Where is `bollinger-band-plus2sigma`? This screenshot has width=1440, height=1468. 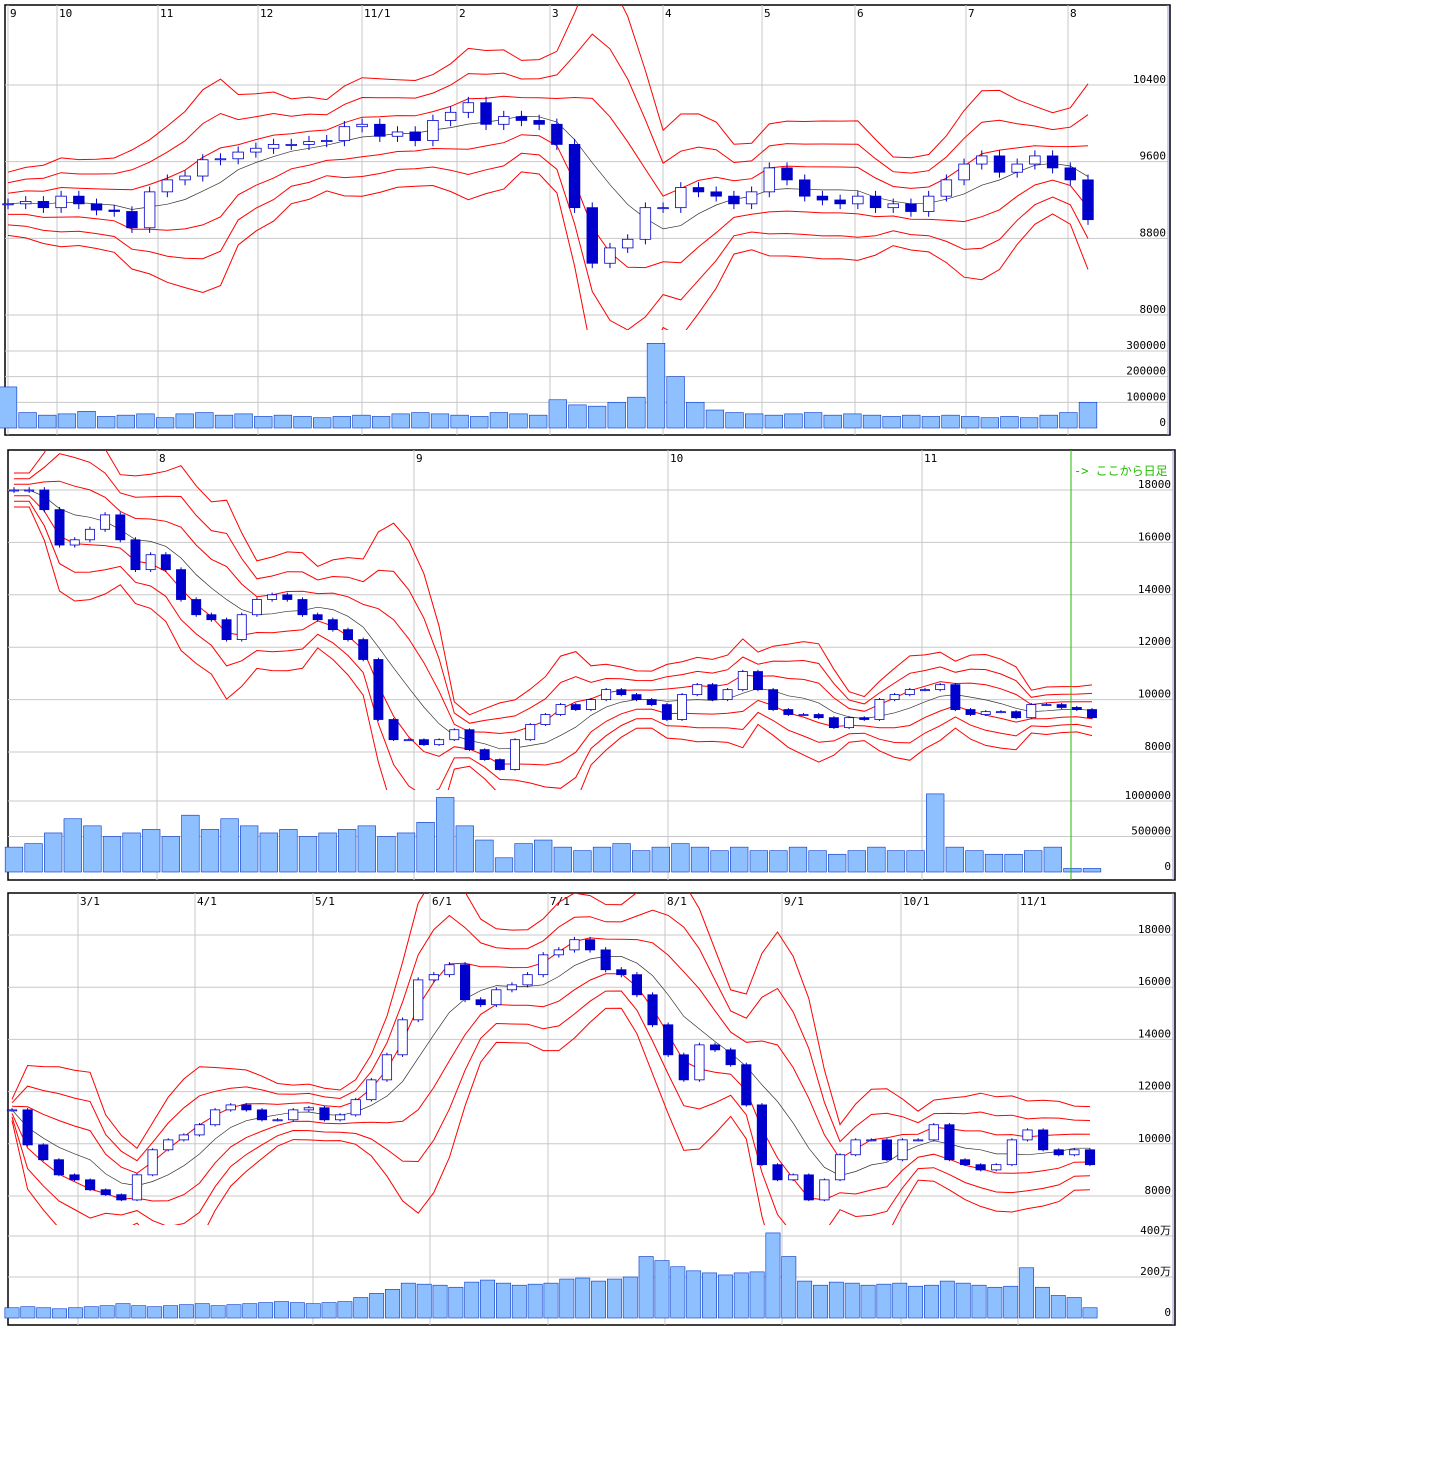 bollinger-band-plus2sigma is located at coordinates (553, 588).